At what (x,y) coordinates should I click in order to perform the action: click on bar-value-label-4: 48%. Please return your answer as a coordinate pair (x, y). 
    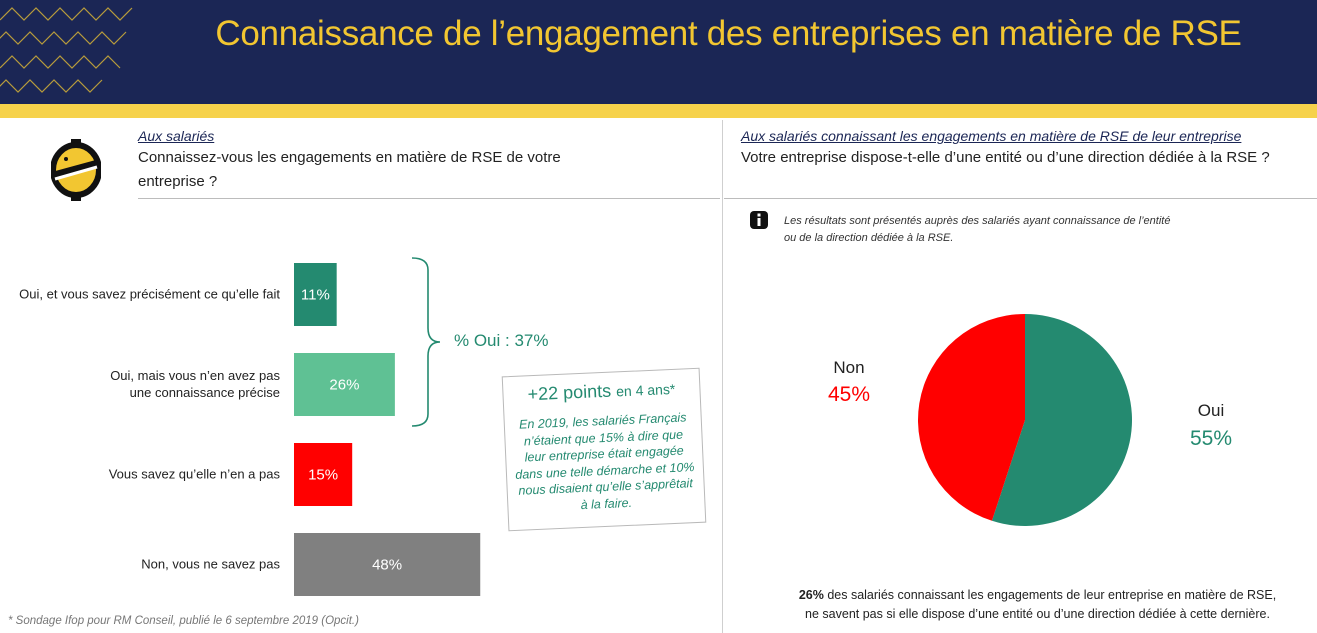
    Looking at the image, I should click on (387, 565).